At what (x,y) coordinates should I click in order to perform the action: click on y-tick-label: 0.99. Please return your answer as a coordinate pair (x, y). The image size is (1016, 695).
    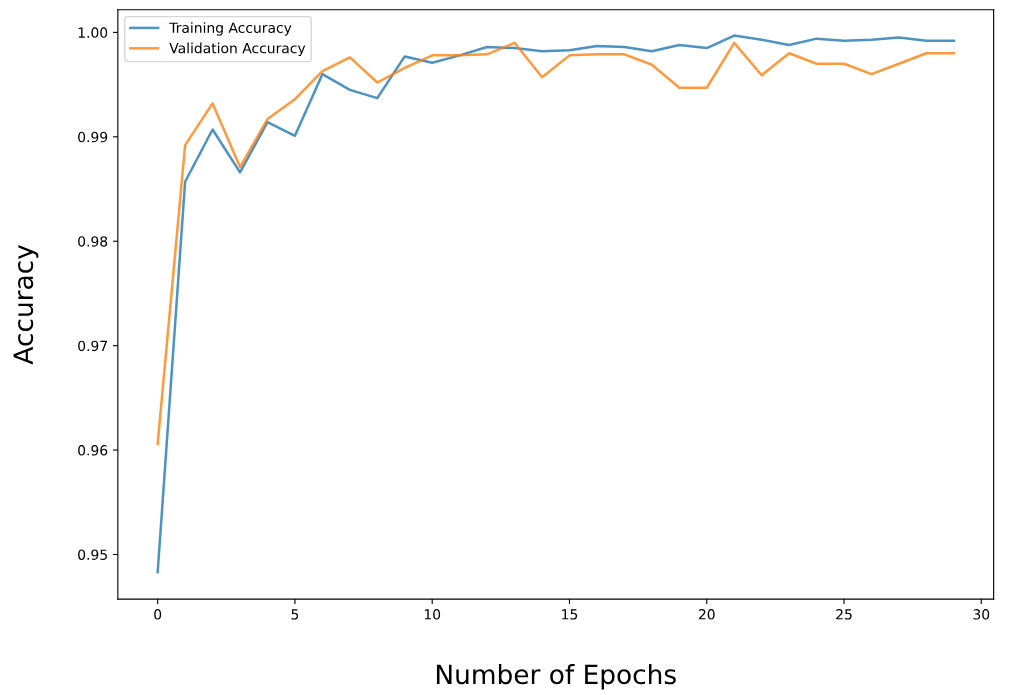
    Looking at the image, I should click on (93, 137).